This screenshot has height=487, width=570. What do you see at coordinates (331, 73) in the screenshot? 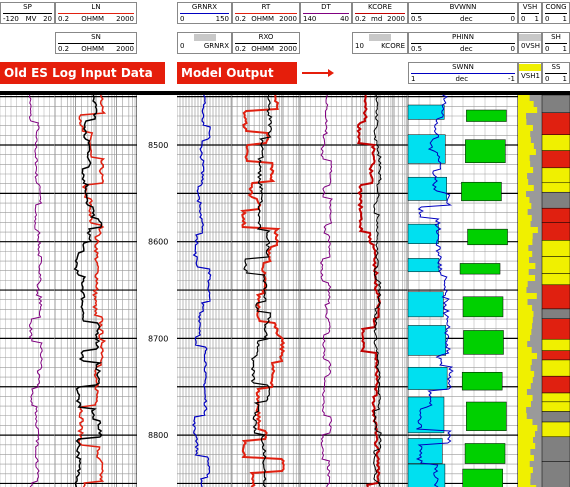
I see `arrow-head` at bounding box center [331, 73].